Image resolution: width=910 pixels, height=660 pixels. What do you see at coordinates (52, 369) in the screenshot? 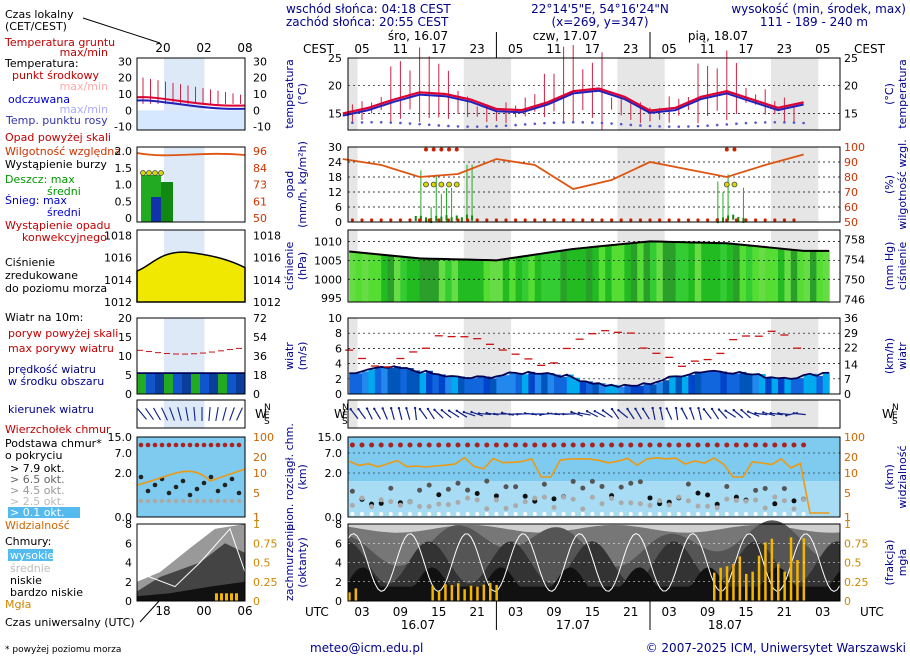
I see `legend-wind-speed: prędkość wiatru` at bounding box center [52, 369].